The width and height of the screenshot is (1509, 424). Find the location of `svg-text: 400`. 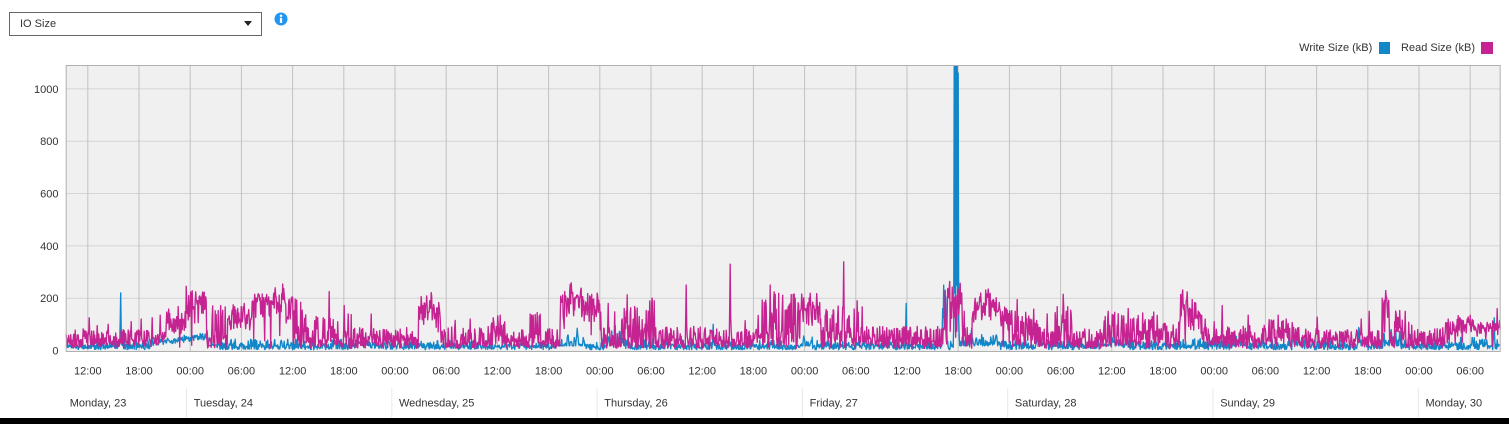

svg-text: 400 is located at coordinates (49, 247).